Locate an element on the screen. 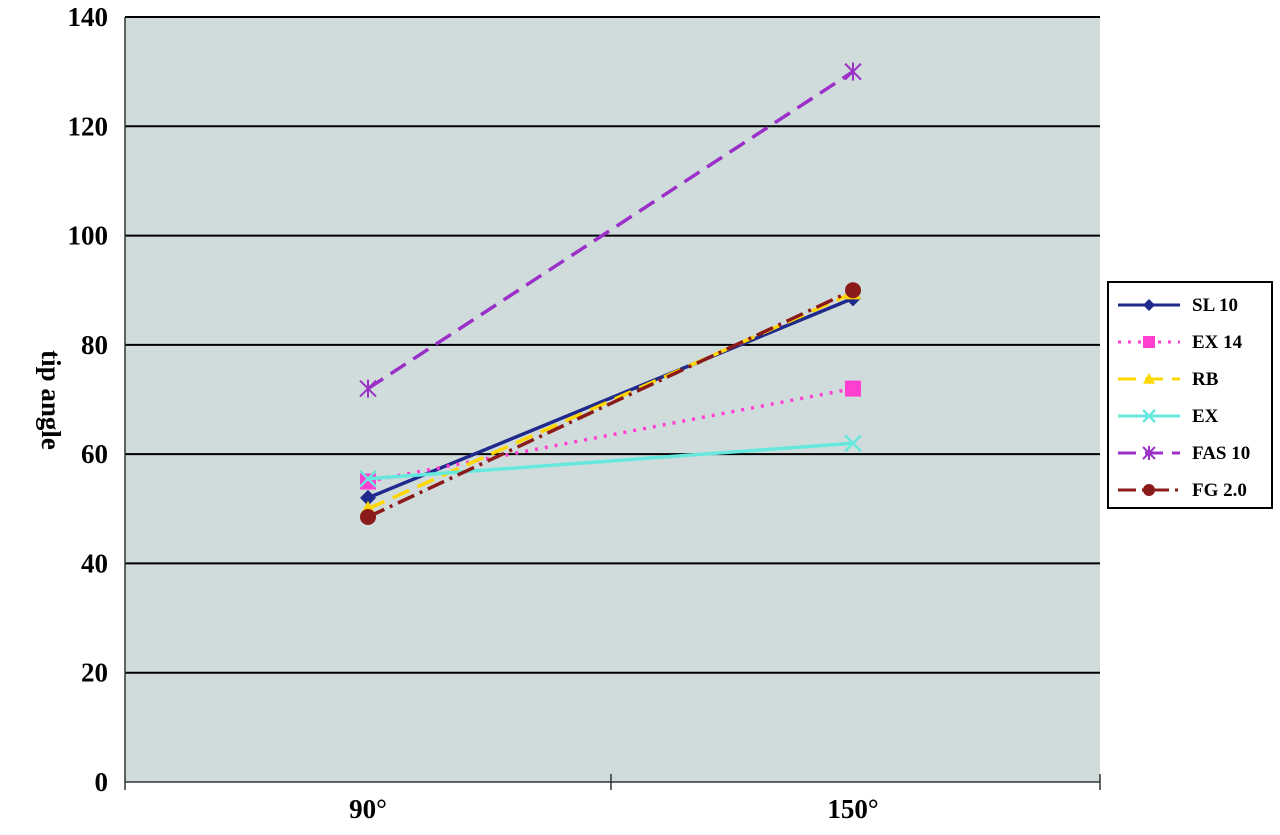 Image resolution: width=1280 pixels, height=835 pixels. y-tick-labels: 0 20 40 60 80 100 120 140 is located at coordinates (88, 399).